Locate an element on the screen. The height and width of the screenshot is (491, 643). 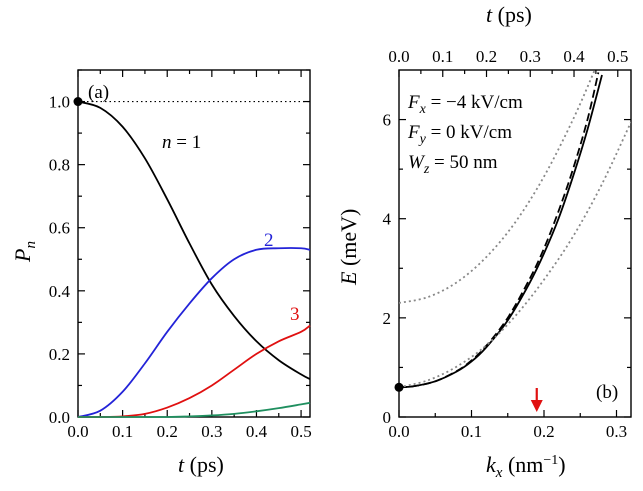
panel-a-xtick-label: 0.0 is located at coordinates (77, 431).